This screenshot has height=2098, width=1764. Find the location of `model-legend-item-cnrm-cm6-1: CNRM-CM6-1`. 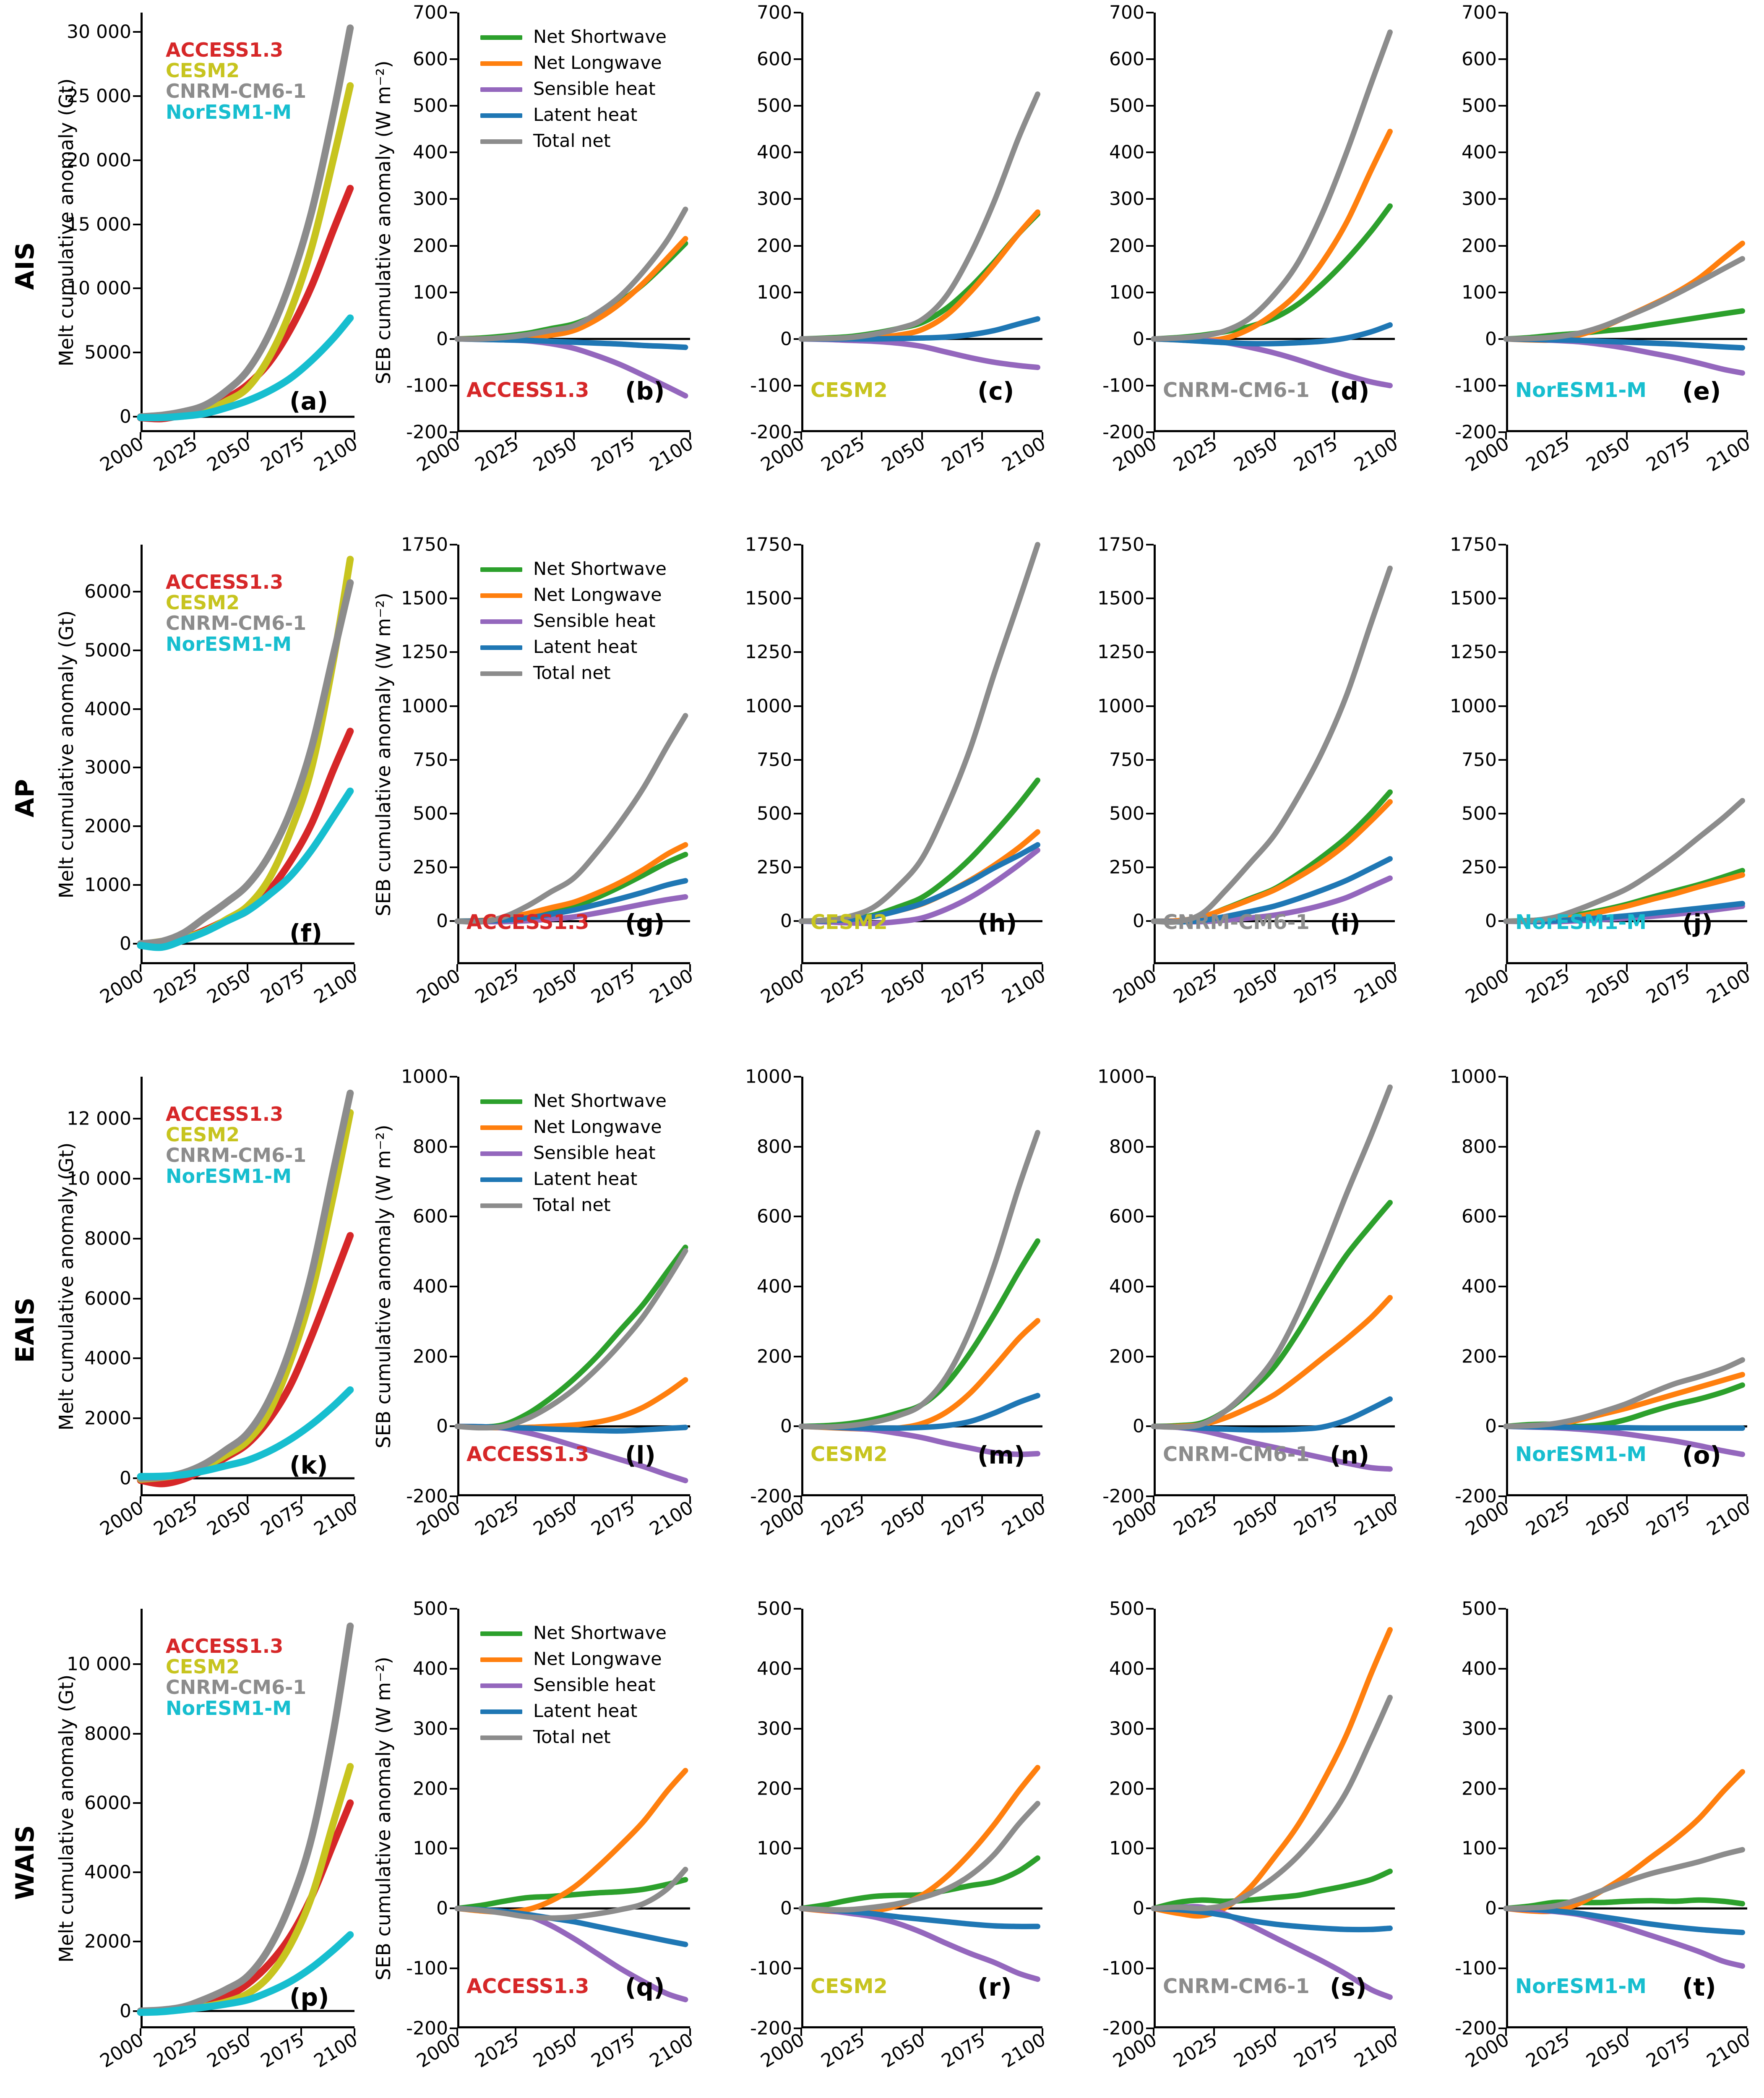

model-legend-item-cnrm-cm6-1: CNRM-CM6-1 is located at coordinates (236, 623).